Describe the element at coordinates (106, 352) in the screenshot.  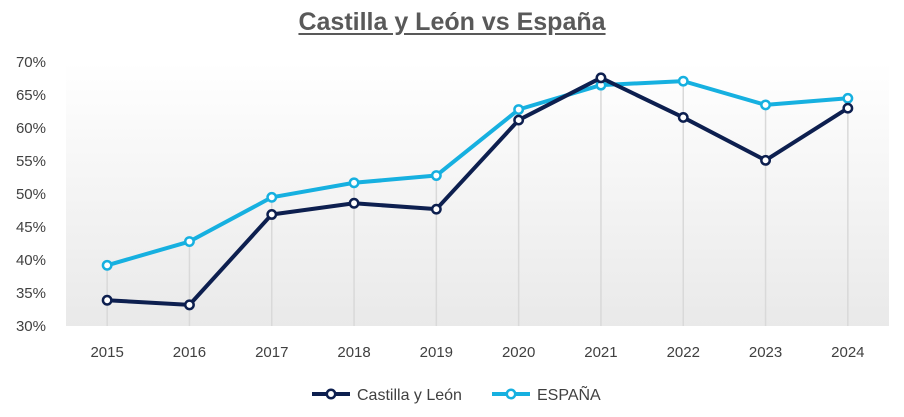
I see `x-tick-label: 2015` at that location.